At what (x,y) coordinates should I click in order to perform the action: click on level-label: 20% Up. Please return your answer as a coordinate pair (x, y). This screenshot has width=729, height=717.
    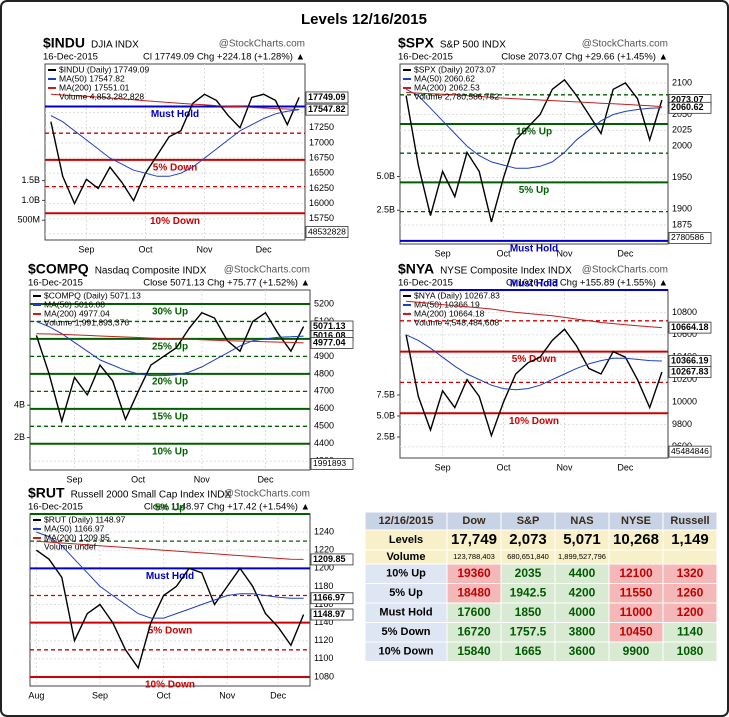
    Looking at the image, I should click on (170, 382).